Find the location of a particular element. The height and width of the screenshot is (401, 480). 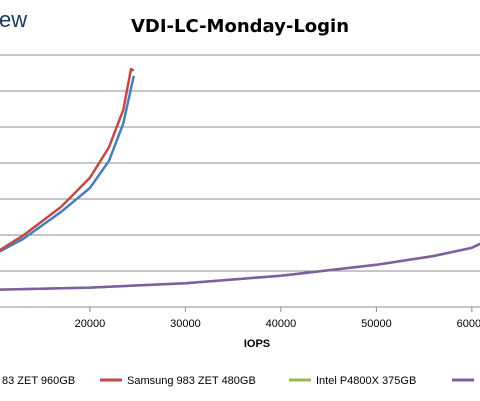

x-tick-label: 20000 is located at coordinates (90, 324).